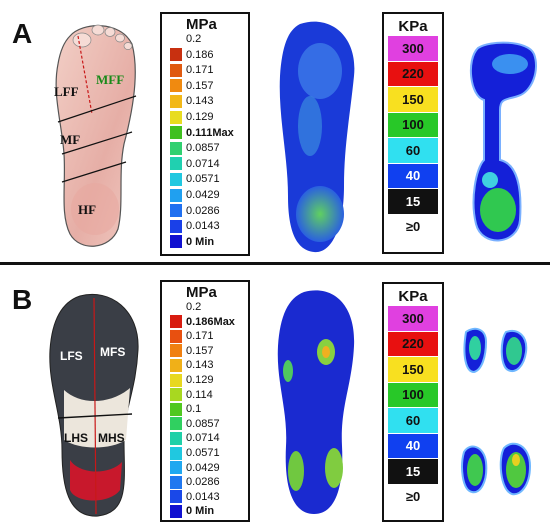 The image size is (550, 527). What do you see at coordinates (200, 336) in the screenshot?
I see `legend-label: 0.171` at bounding box center [200, 336].